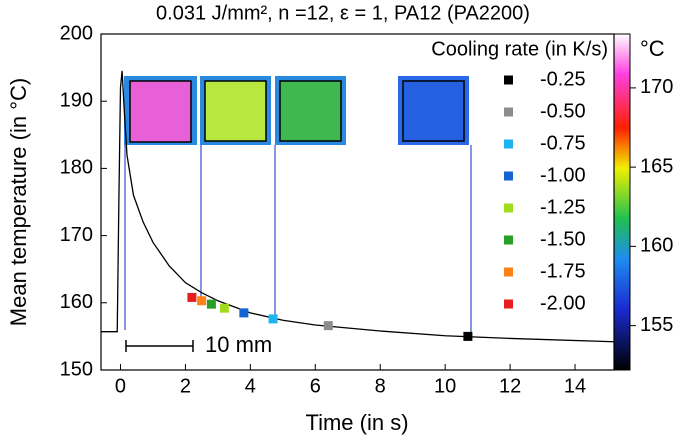 The image size is (685, 442). What do you see at coordinates (563, 239) in the screenshot?
I see `legend-label: -1.50` at bounding box center [563, 239].